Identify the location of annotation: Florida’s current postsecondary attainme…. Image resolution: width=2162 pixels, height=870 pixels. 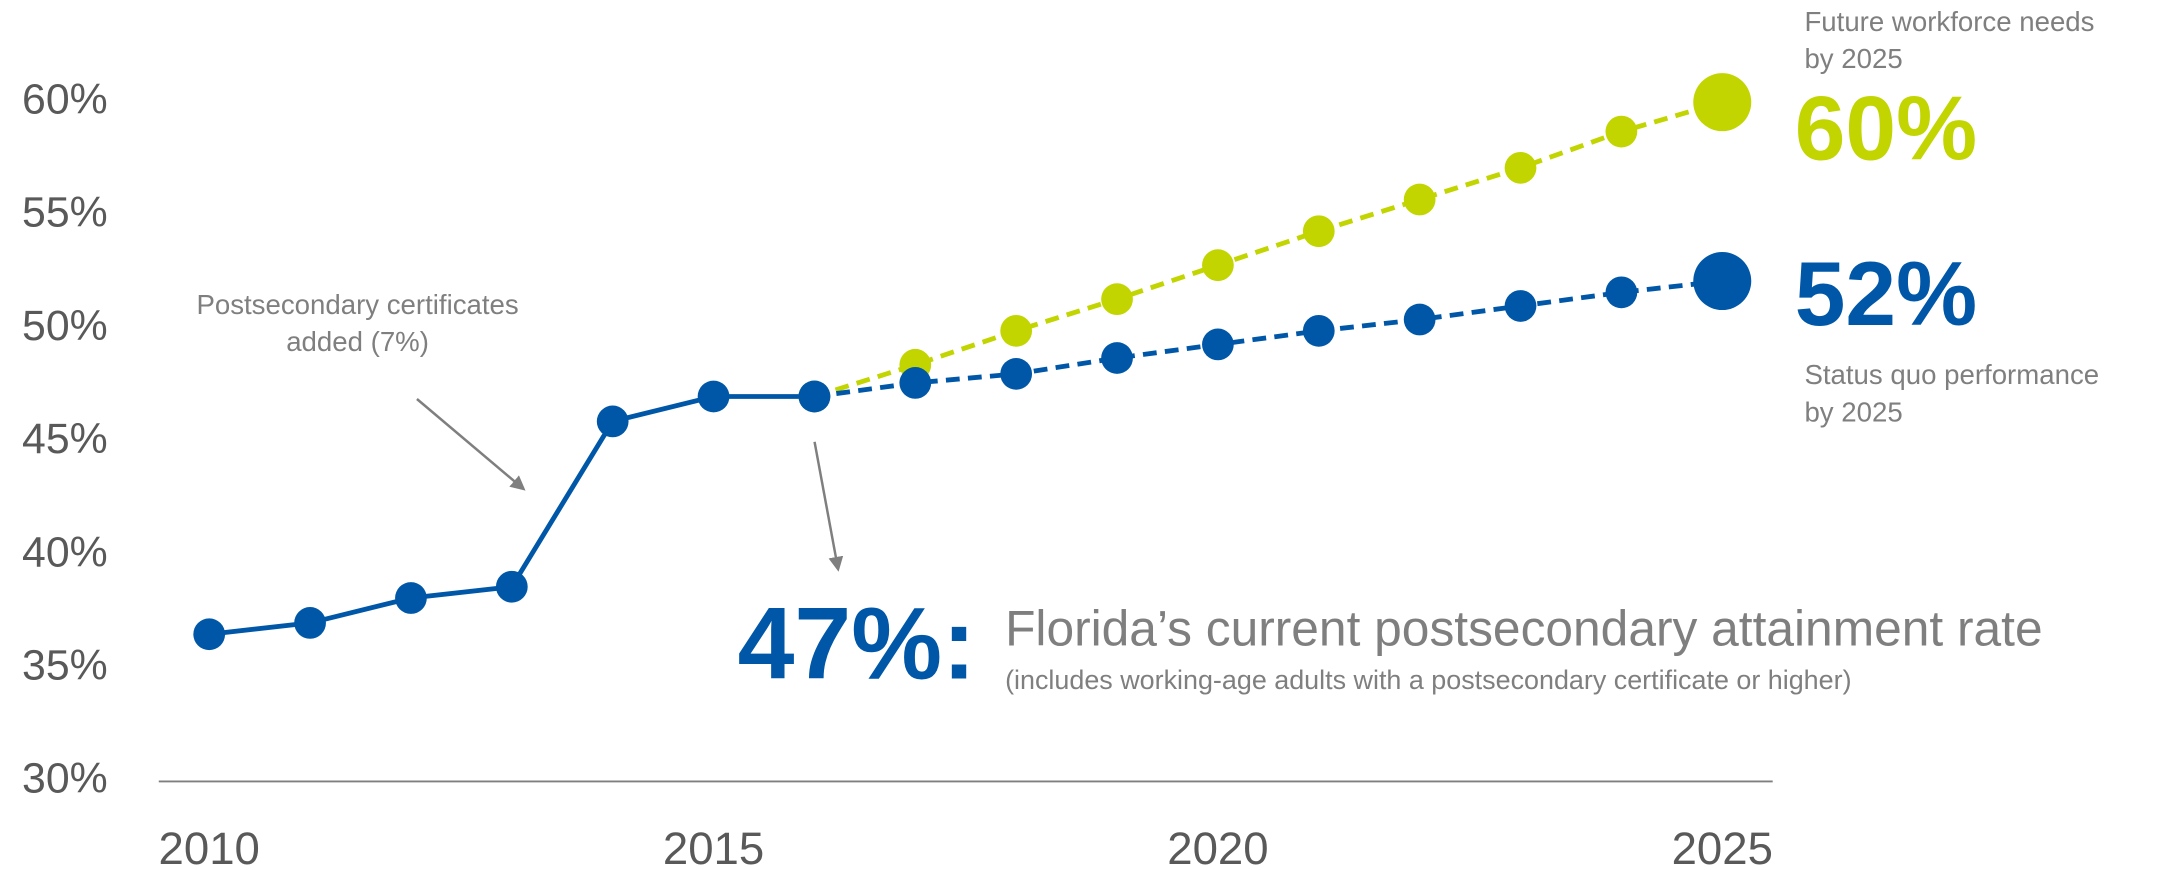
(1524, 628).